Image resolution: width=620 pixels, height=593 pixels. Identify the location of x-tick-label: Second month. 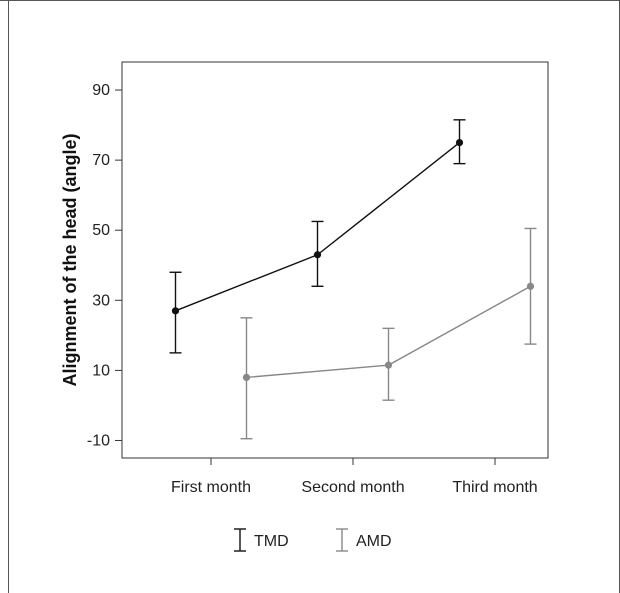
(352, 487).